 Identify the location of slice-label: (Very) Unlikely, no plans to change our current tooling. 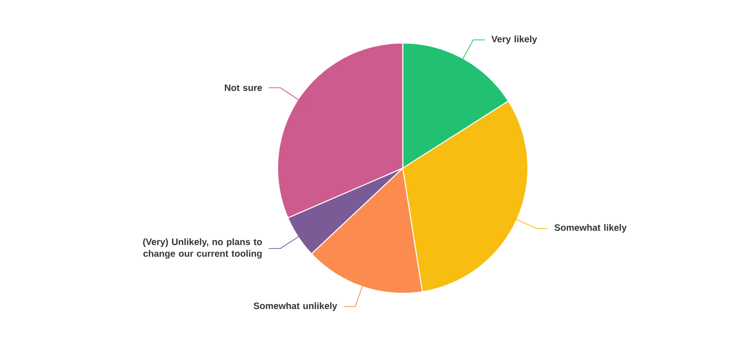
(202, 248).